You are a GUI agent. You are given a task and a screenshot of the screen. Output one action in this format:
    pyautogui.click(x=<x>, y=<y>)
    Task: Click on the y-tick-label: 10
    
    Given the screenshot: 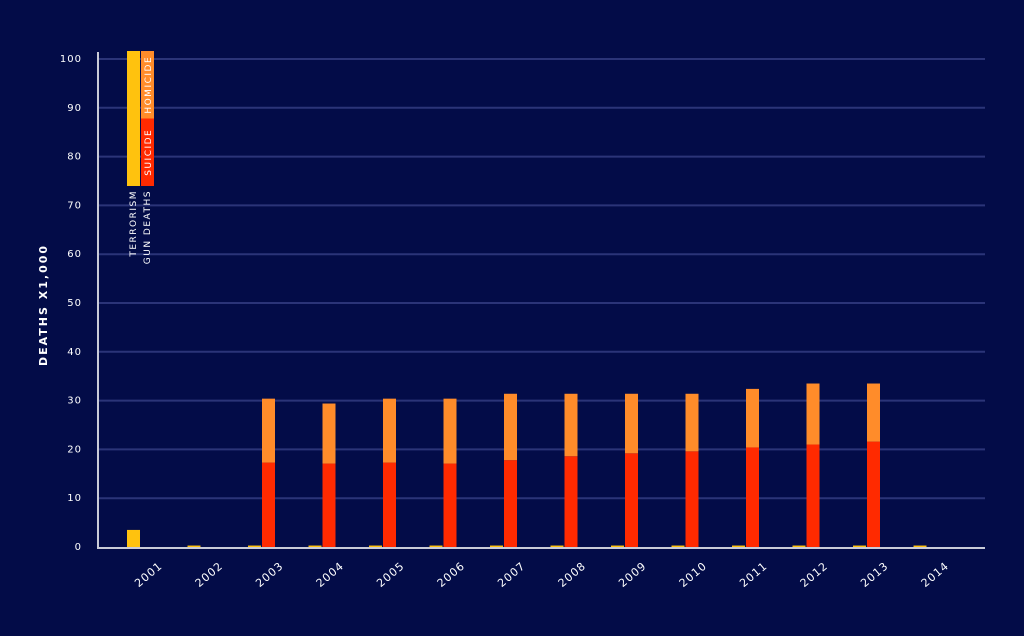 What is the action you would take?
    pyautogui.click(x=74, y=498)
    